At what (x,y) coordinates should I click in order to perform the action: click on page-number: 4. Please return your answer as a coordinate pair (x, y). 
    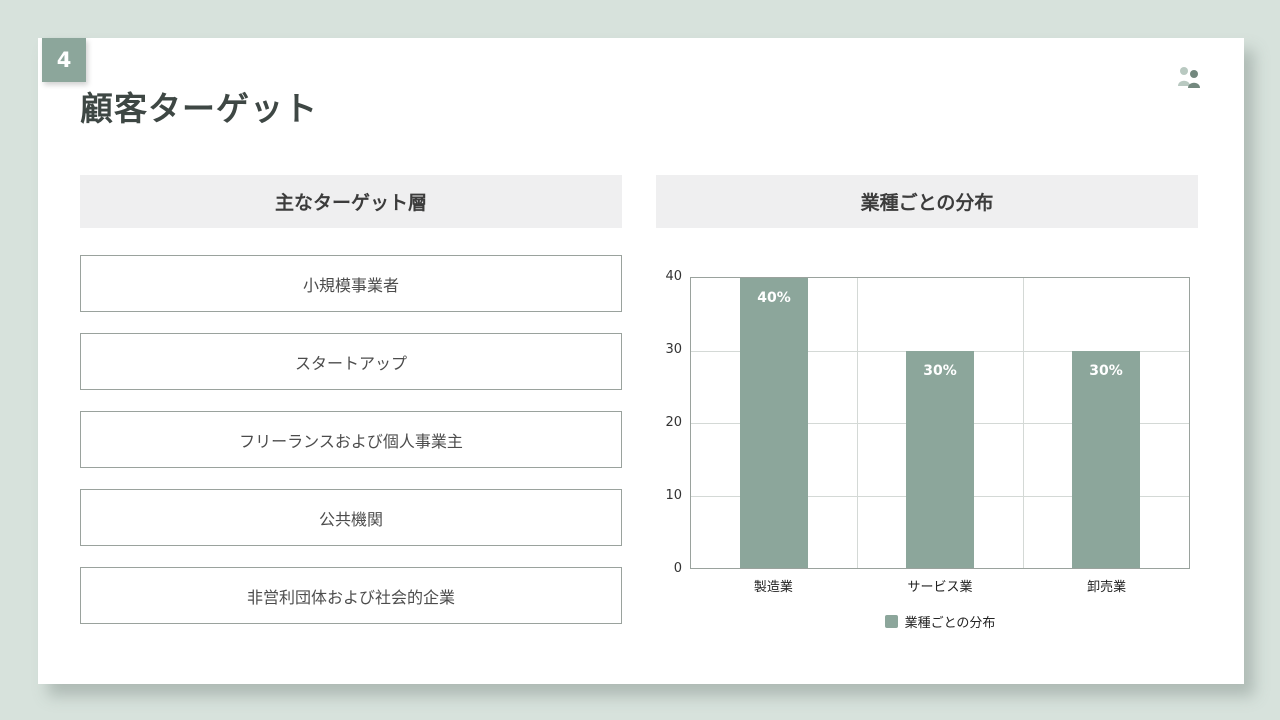
    Looking at the image, I should click on (64, 60).